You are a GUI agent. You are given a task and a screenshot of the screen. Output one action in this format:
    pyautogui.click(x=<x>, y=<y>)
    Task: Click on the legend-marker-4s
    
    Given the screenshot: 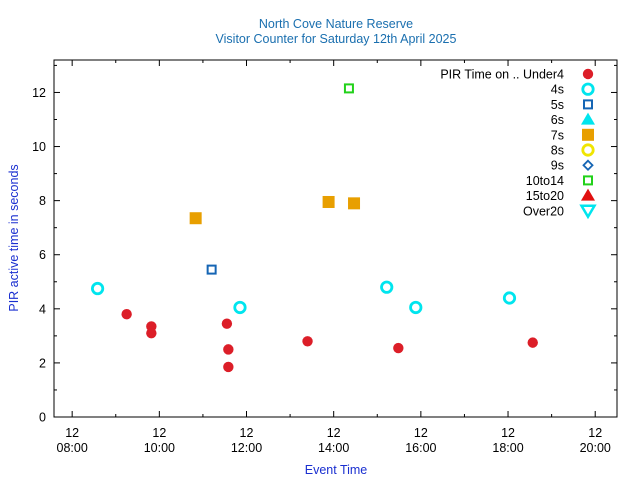 What is the action you would take?
    pyautogui.click(x=588, y=89)
    